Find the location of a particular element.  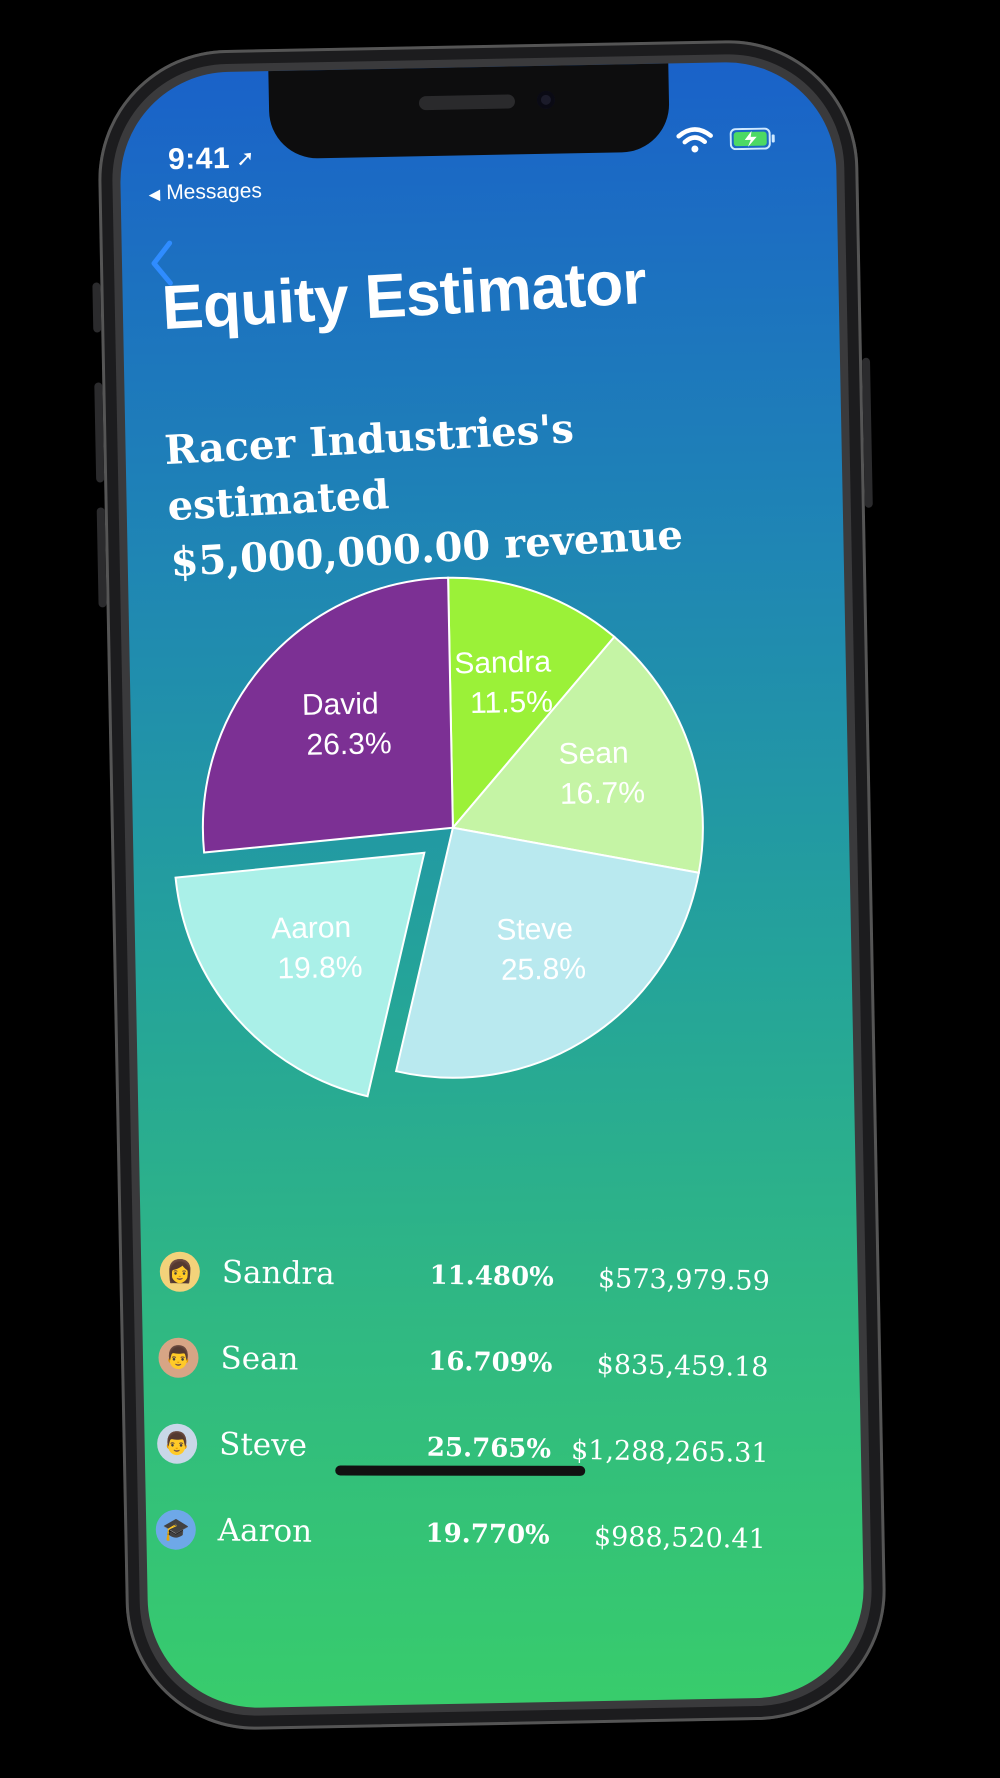

holder-percent: 25.765% is located at coordinates (489, 1448).